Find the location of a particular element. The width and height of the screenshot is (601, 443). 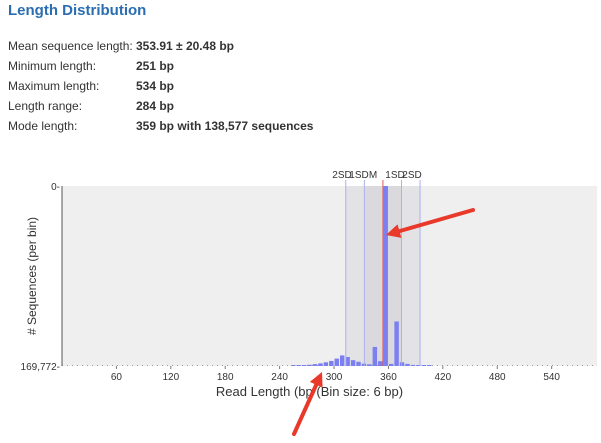

x-axis-title: Read Length (bp (Bin size: 6 bp) is located at coordinates (309, 391).